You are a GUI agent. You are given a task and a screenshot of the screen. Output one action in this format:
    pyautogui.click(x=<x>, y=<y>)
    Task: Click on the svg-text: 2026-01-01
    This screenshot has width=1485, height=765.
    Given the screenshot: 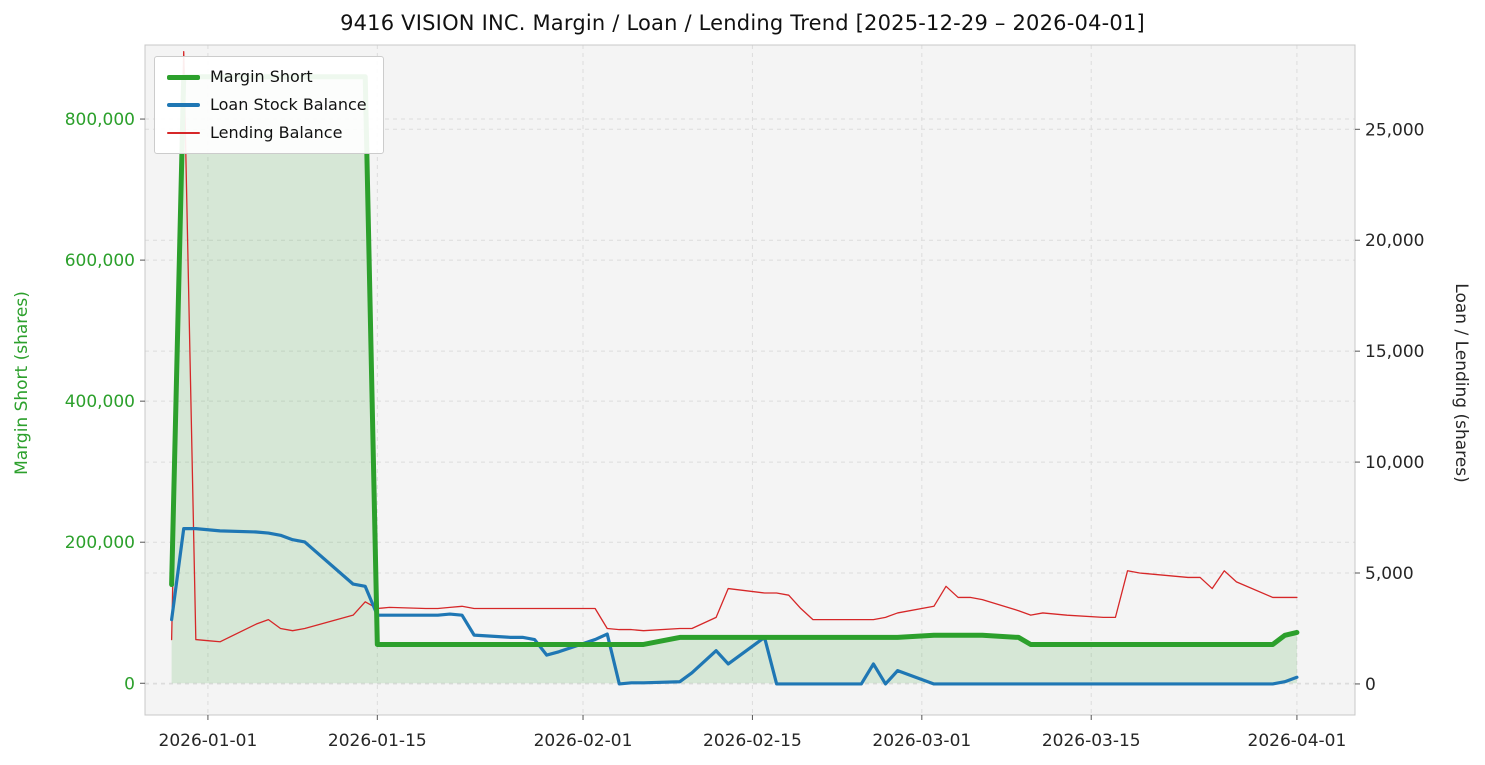 What is the action you would take?
    pyautogui.click(x=208, y=741)
    